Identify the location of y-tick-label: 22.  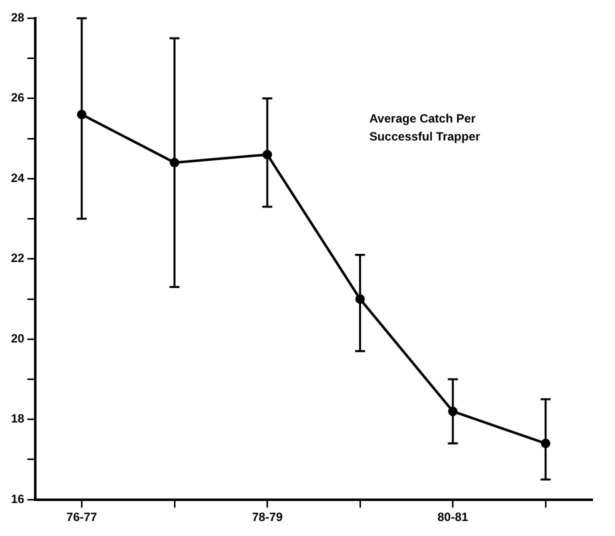
(17, 258).